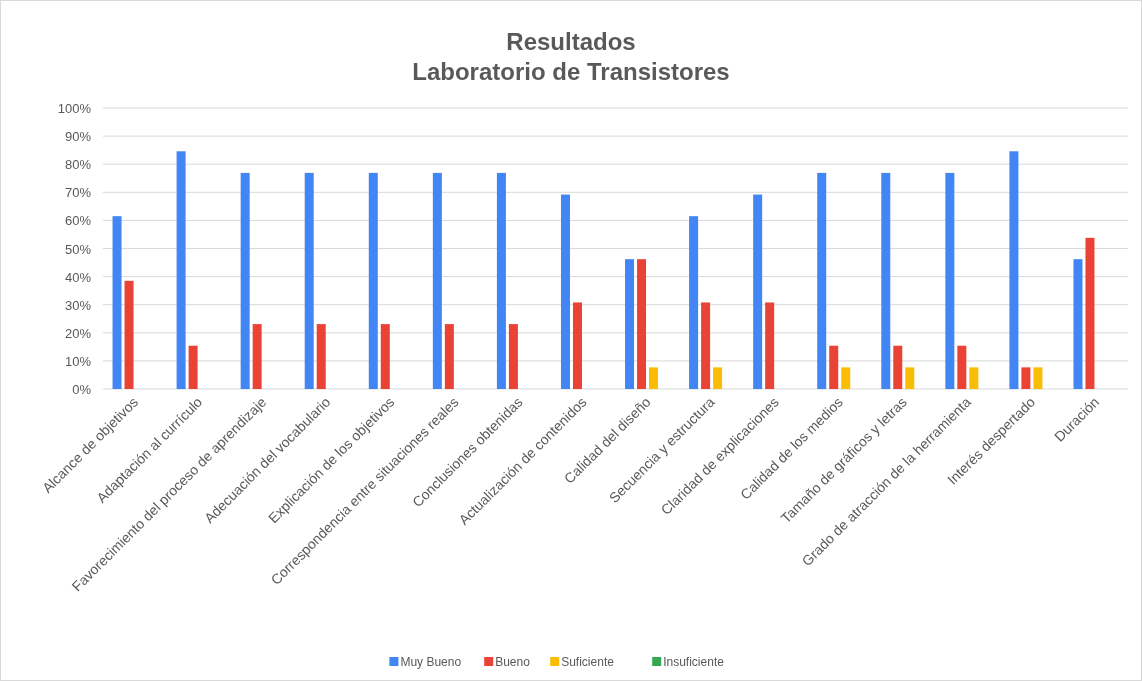  What do you see at coordinates (78, 249) in the screenshot?
I see `y-tick-label: 50%` at bounding box center [78, 249].